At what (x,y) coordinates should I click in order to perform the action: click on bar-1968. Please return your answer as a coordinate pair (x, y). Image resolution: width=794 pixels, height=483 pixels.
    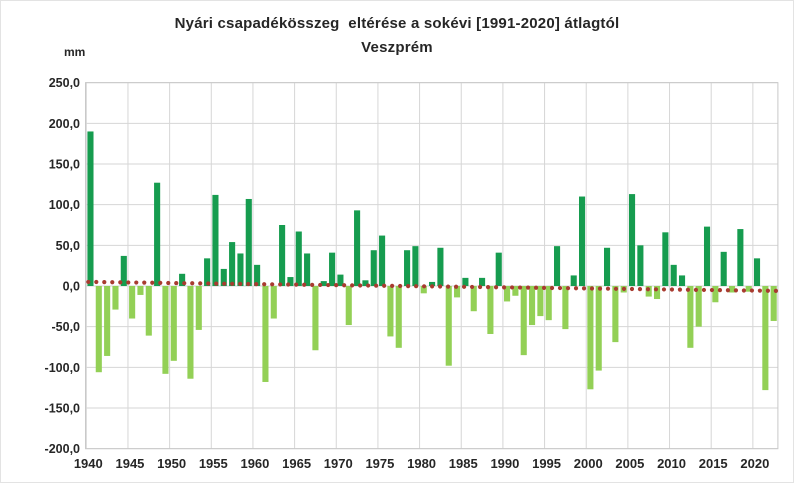
    Looking at the image, I should click on (323, 283).